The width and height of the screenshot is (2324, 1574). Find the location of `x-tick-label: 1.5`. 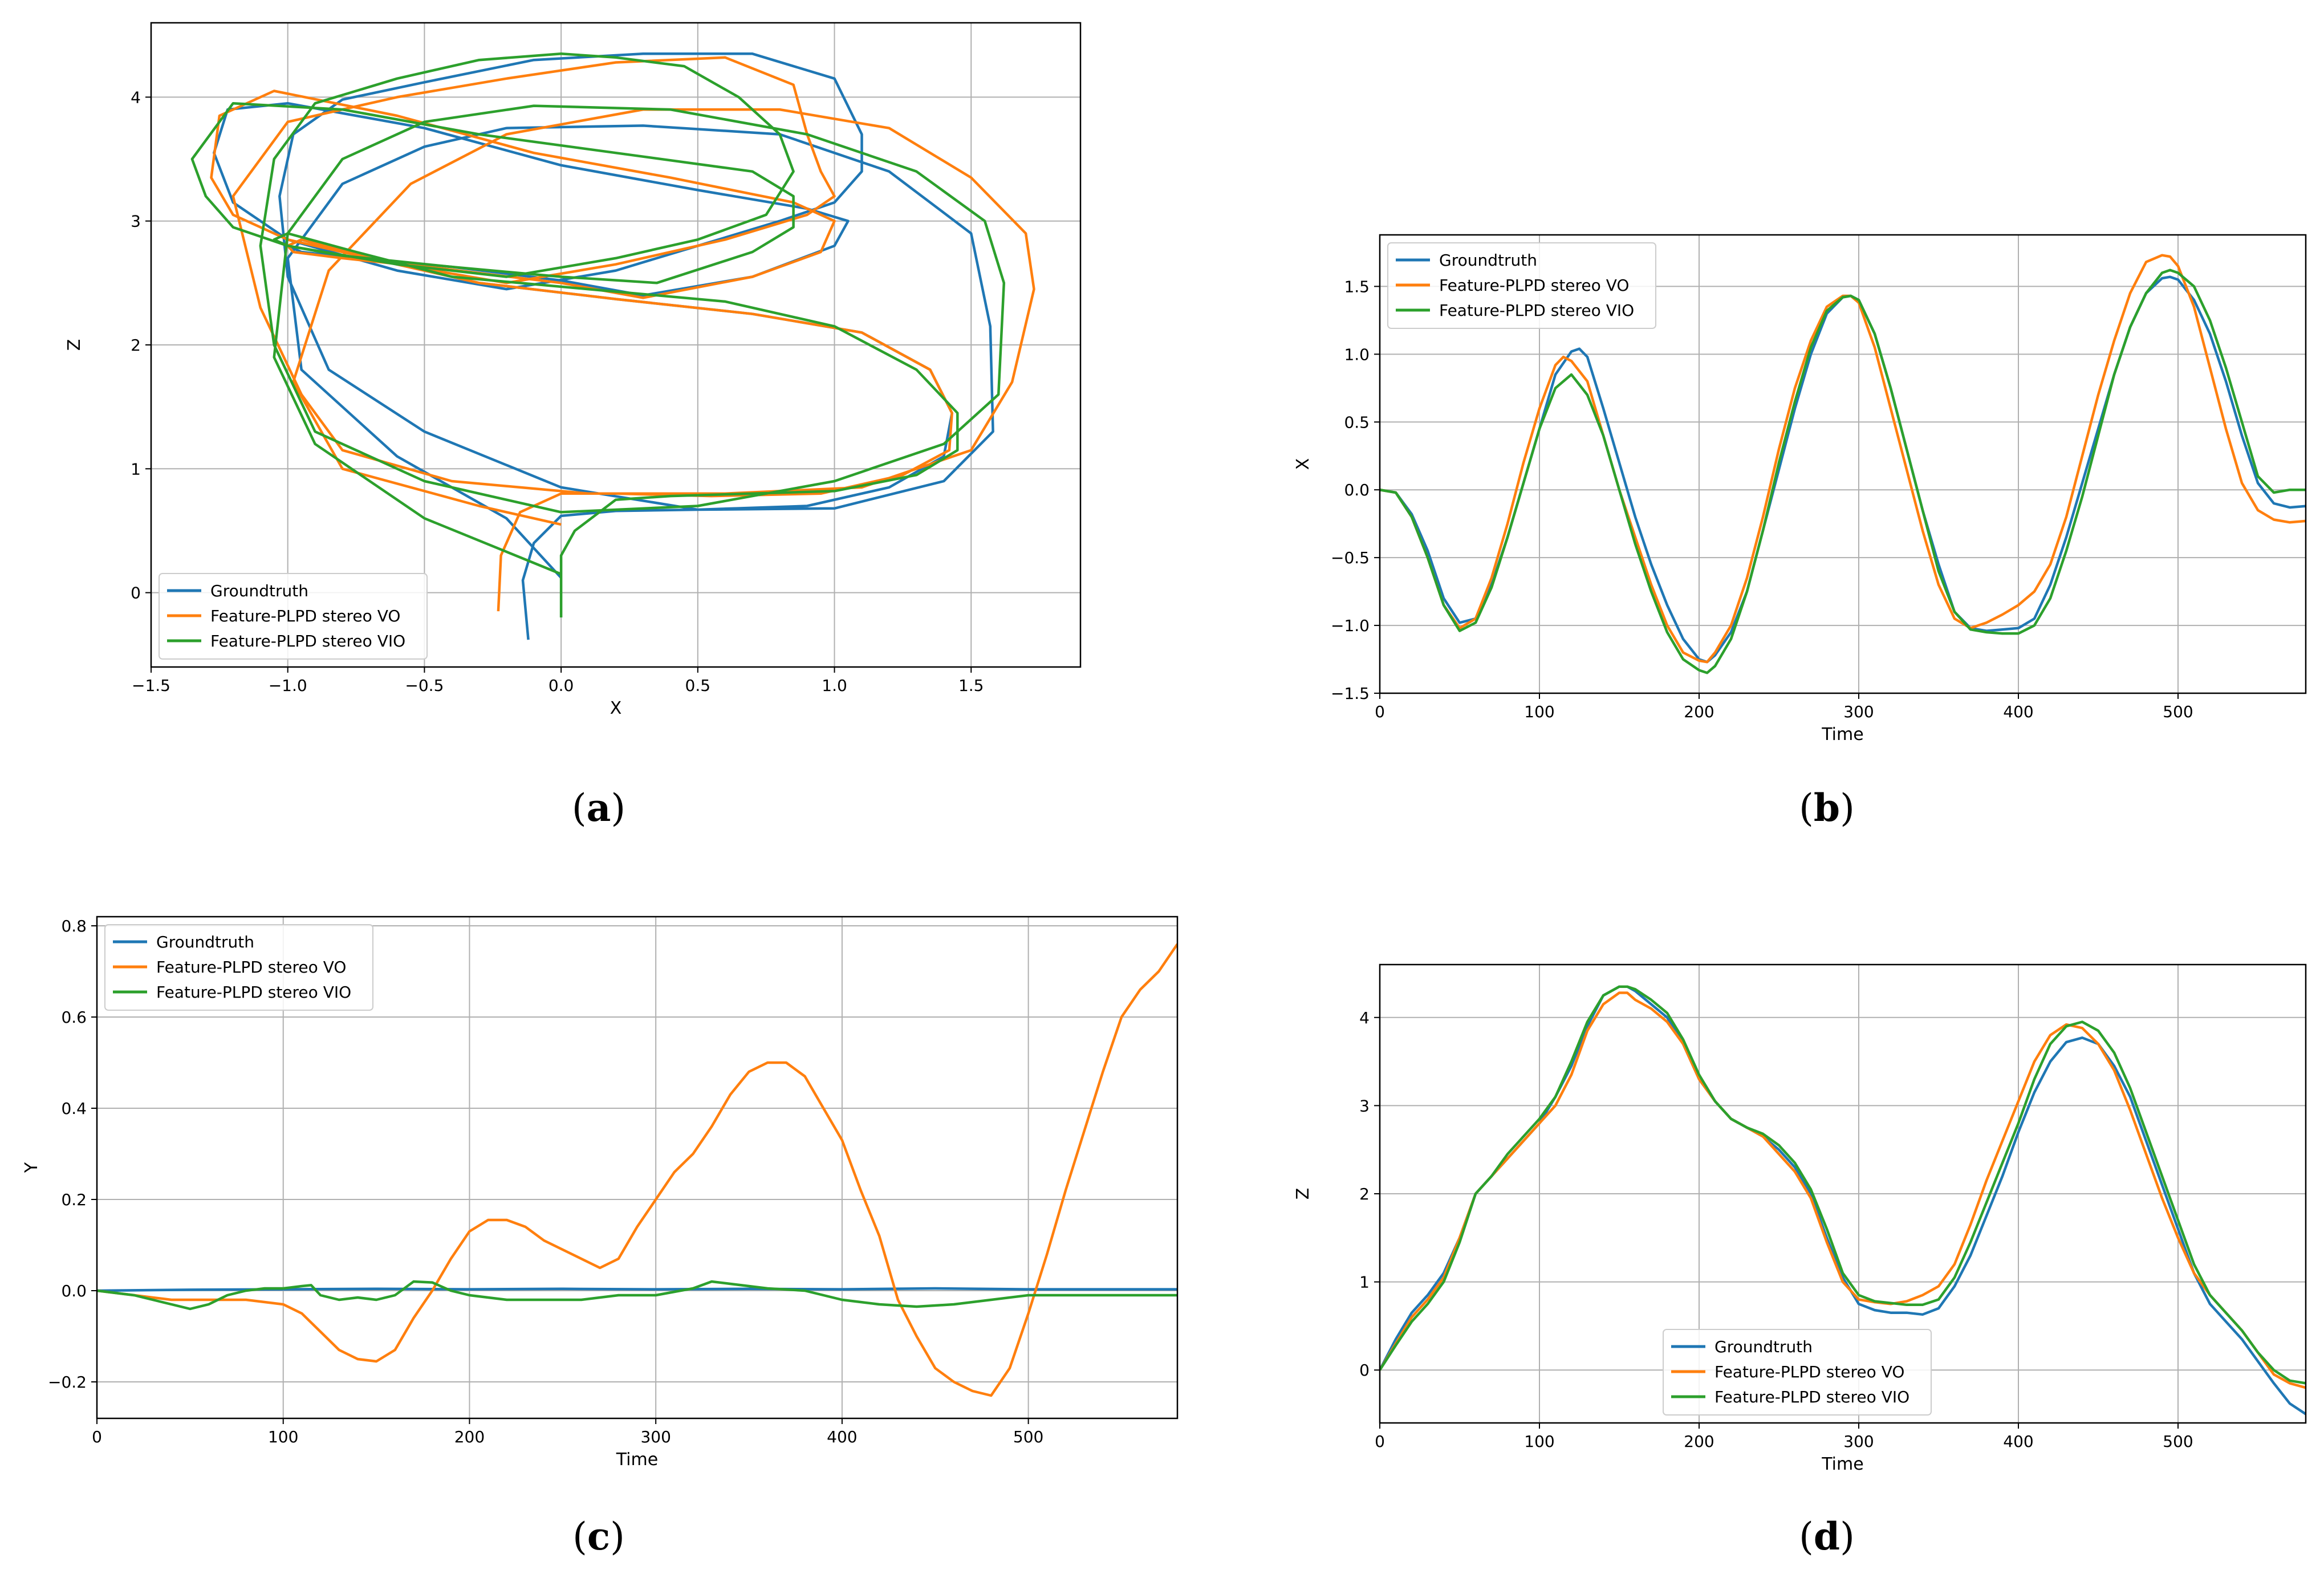

x-tick-label: 1.5 is located at coordinates (971, 686).